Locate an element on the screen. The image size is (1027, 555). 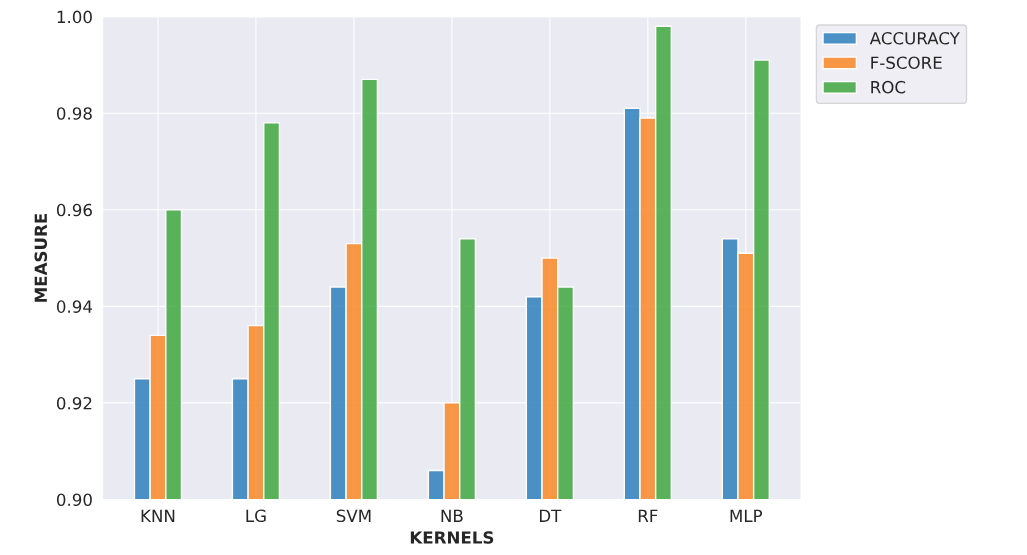
x-tick-label: RF is located at coordinates (648, 515).